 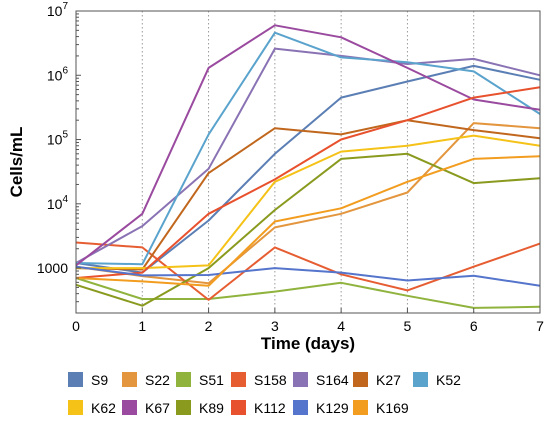 I want to click on legend-item-s164: S164, so click(x=321, y=380).